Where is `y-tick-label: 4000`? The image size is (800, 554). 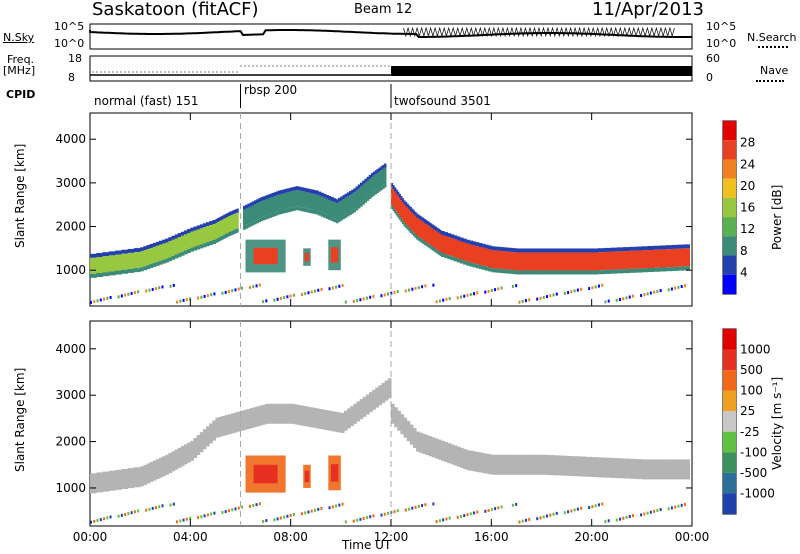
y-tick-label: 4000 is located at coordinates (70, 139).